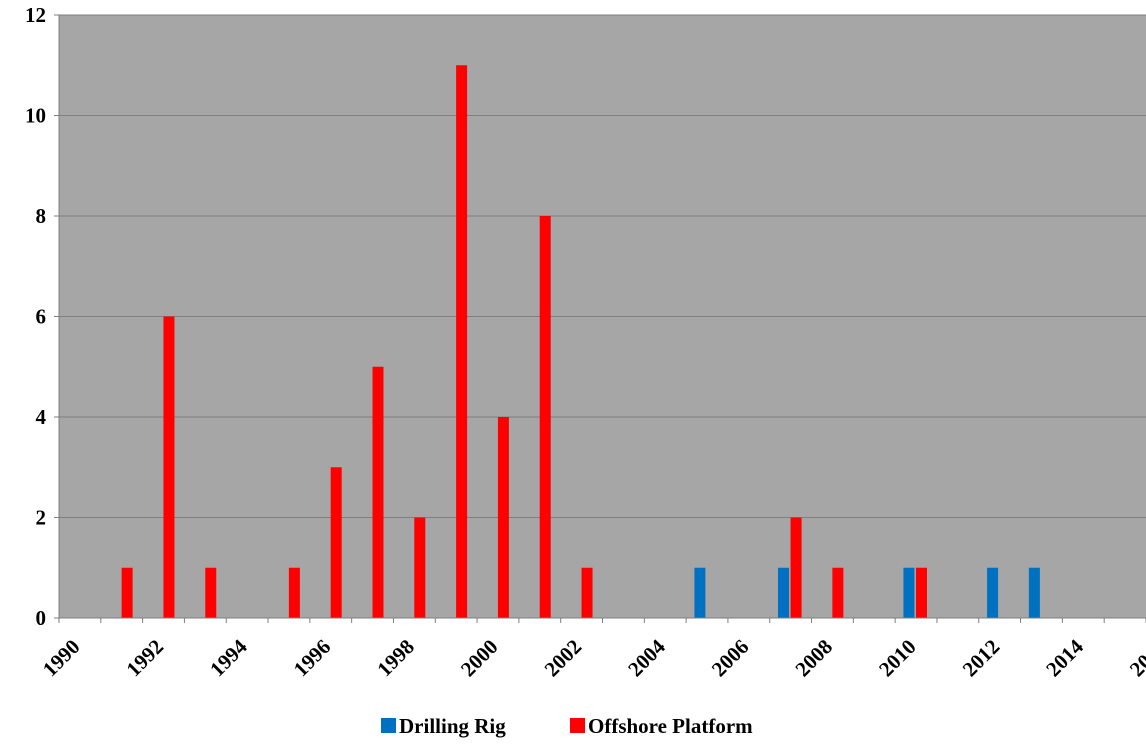 Image resolution: width=1146 pixels, height=753 pixels. I want to click on x-tick-label: 2016, so click(1135, 658).